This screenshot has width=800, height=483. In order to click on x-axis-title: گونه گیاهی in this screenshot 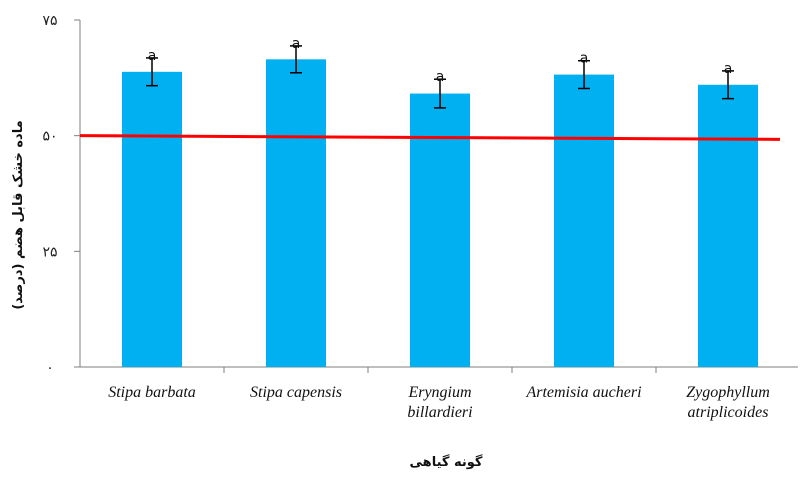, I will do `click(446, 462)`.